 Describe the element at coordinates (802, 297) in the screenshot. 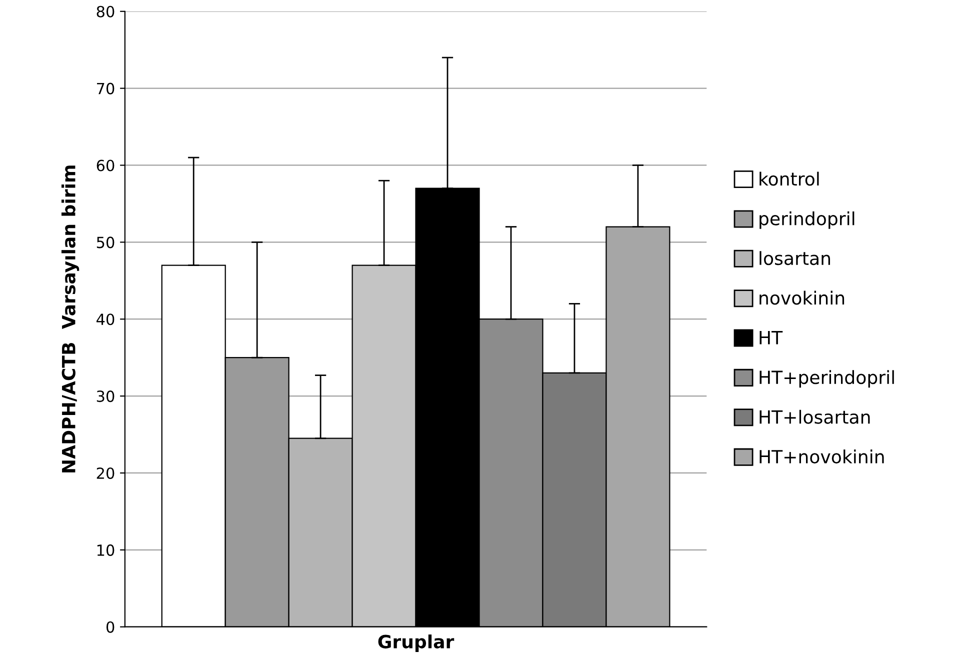

I see `legend-label: novokinin` at that location.